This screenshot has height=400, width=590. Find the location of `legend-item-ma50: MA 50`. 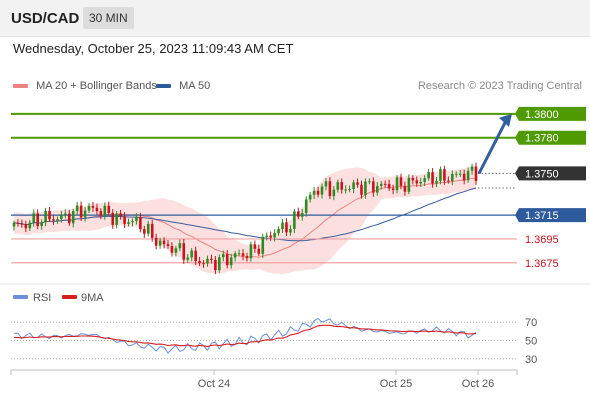

legend-item-ma50: MA 50 is located at coordinates (183, 86).